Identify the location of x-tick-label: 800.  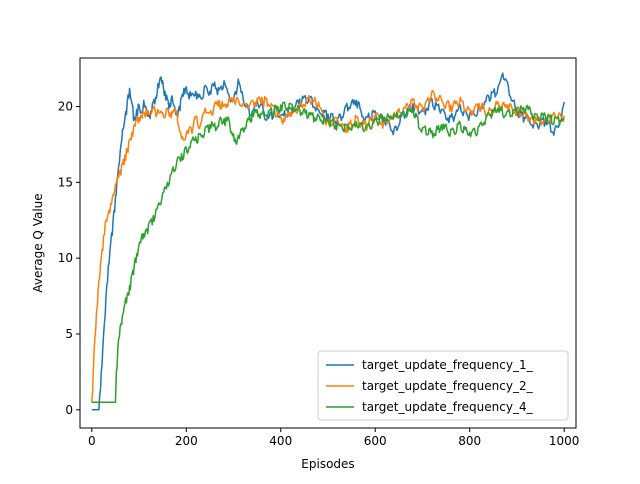
(469, 441).